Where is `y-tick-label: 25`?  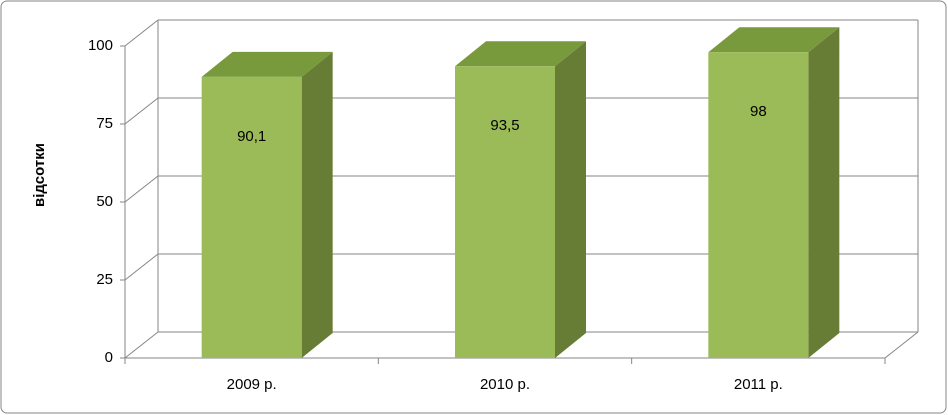 y-tick-label: 25 is located at coordinates (104, 279).